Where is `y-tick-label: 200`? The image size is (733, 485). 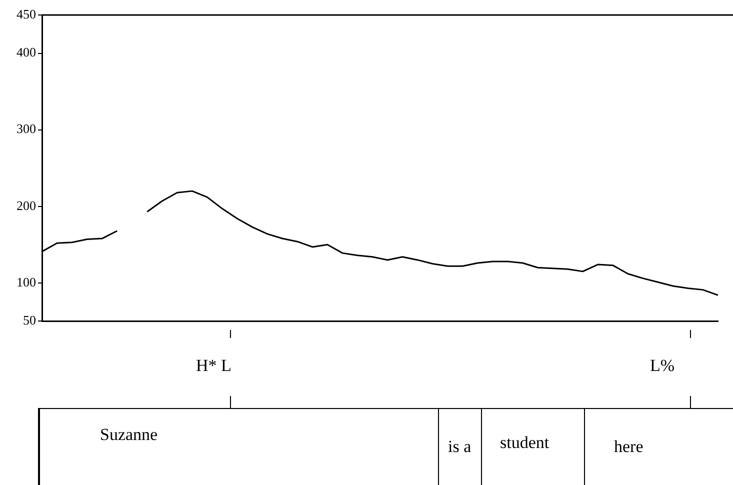
y-tick-label: 200 is located at coordinates (26, 205).